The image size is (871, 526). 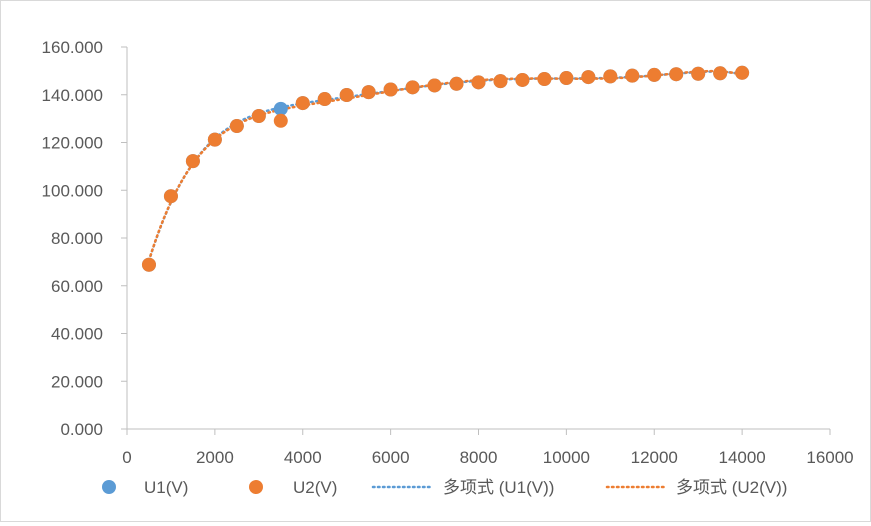 I want to click on x-tick-label: 10000, so click(x=566, y=457).